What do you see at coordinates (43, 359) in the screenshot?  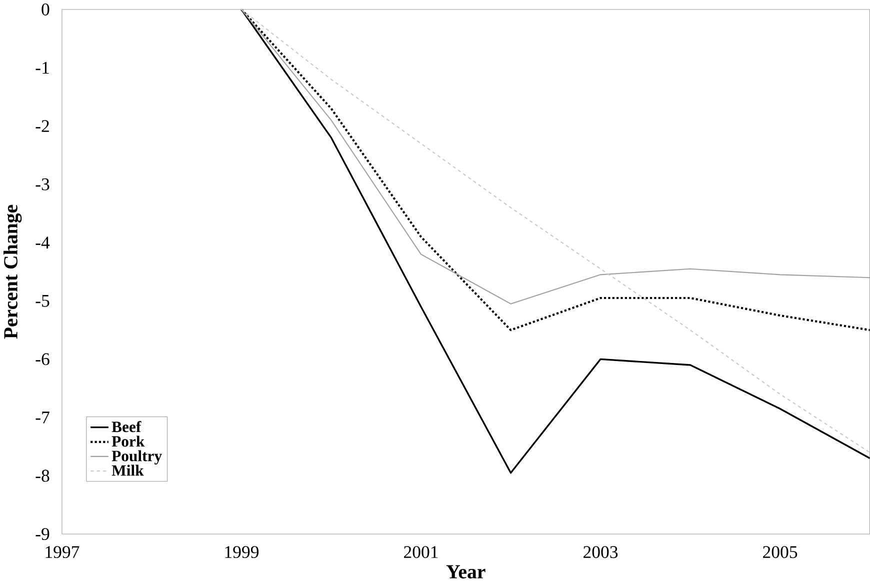 I see `y-tick-label: -6` at bounding box center [43, 359].